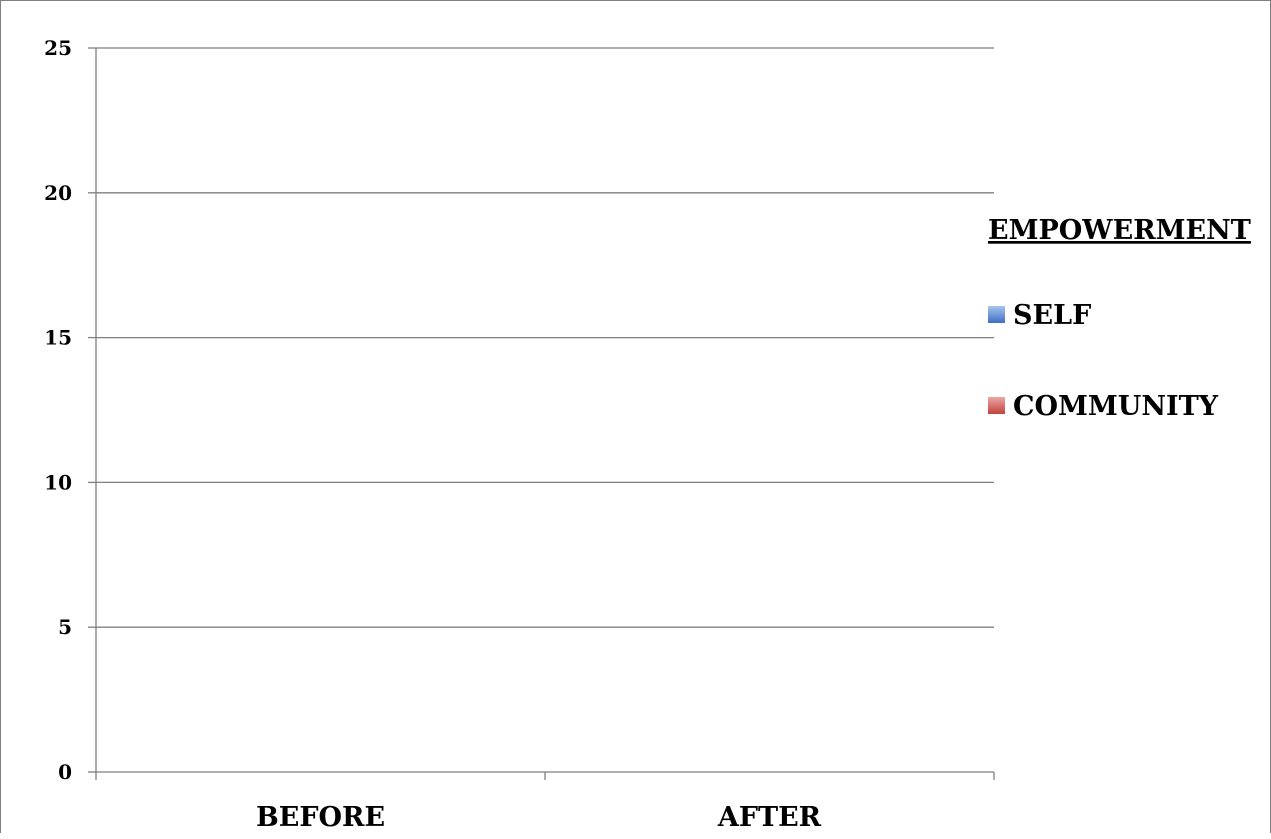  I want to click on x-category-label: BEFORE, so click(320, 817).